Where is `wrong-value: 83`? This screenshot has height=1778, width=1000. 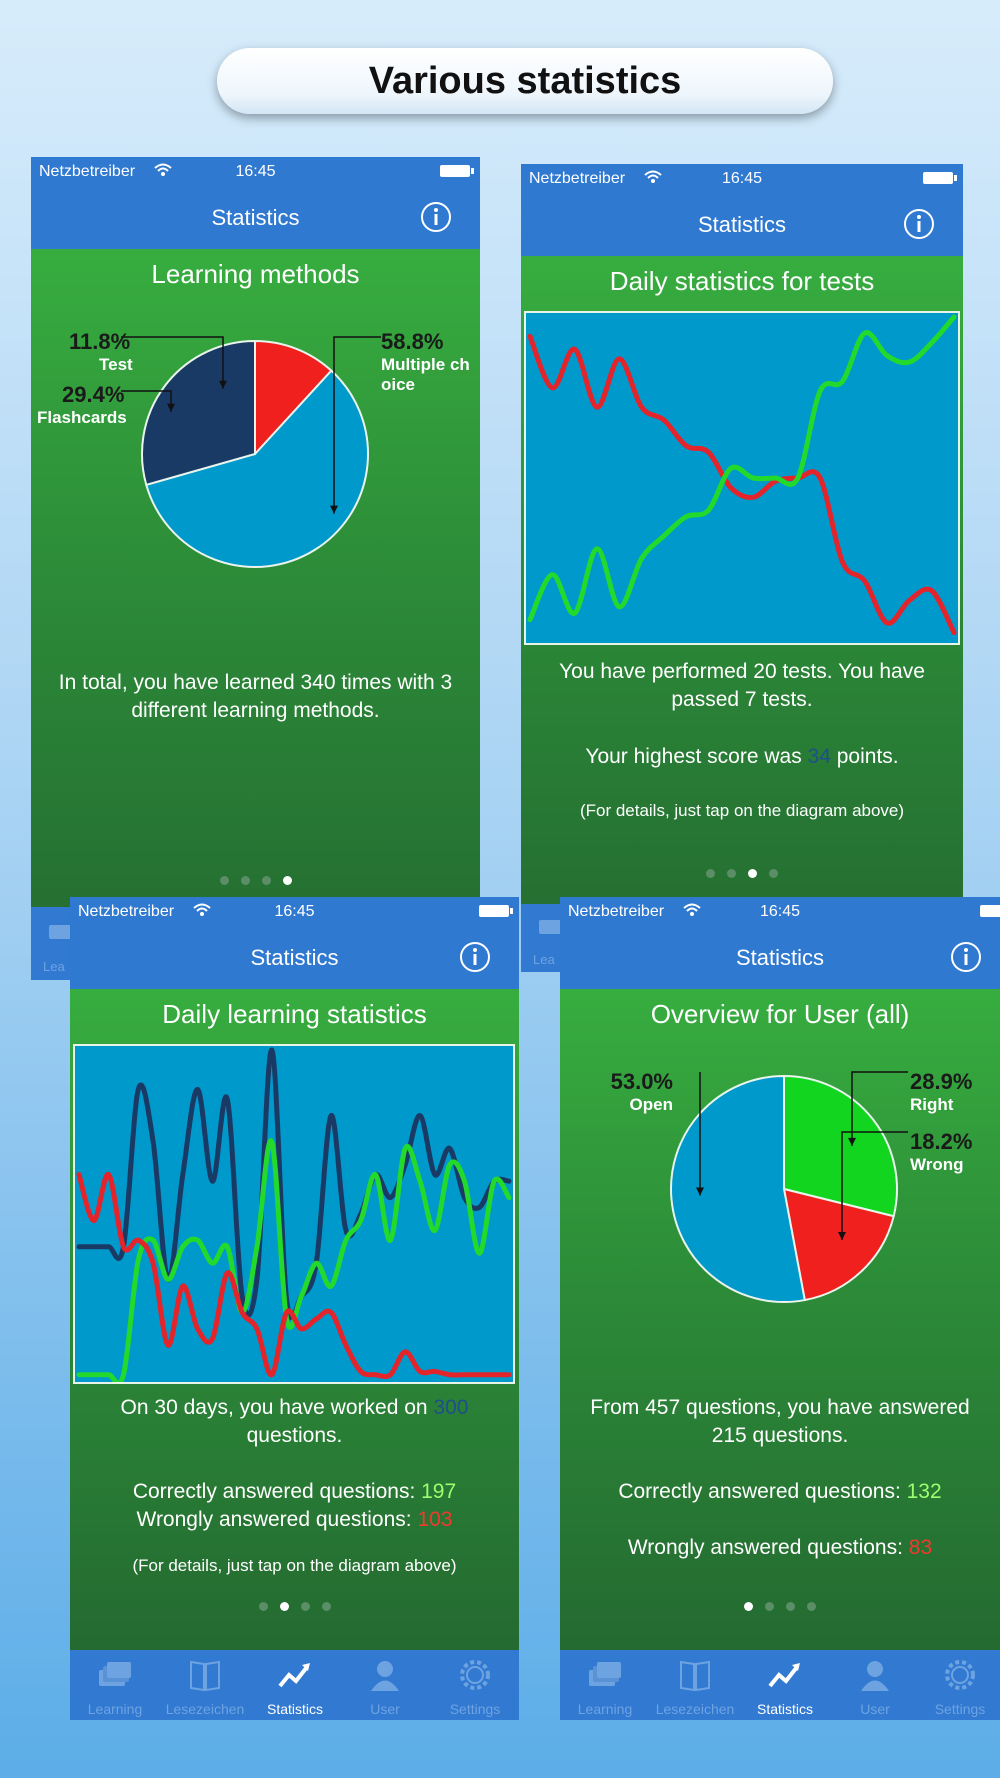 wrong-value: 83 is located at coordinates (920, 1547).